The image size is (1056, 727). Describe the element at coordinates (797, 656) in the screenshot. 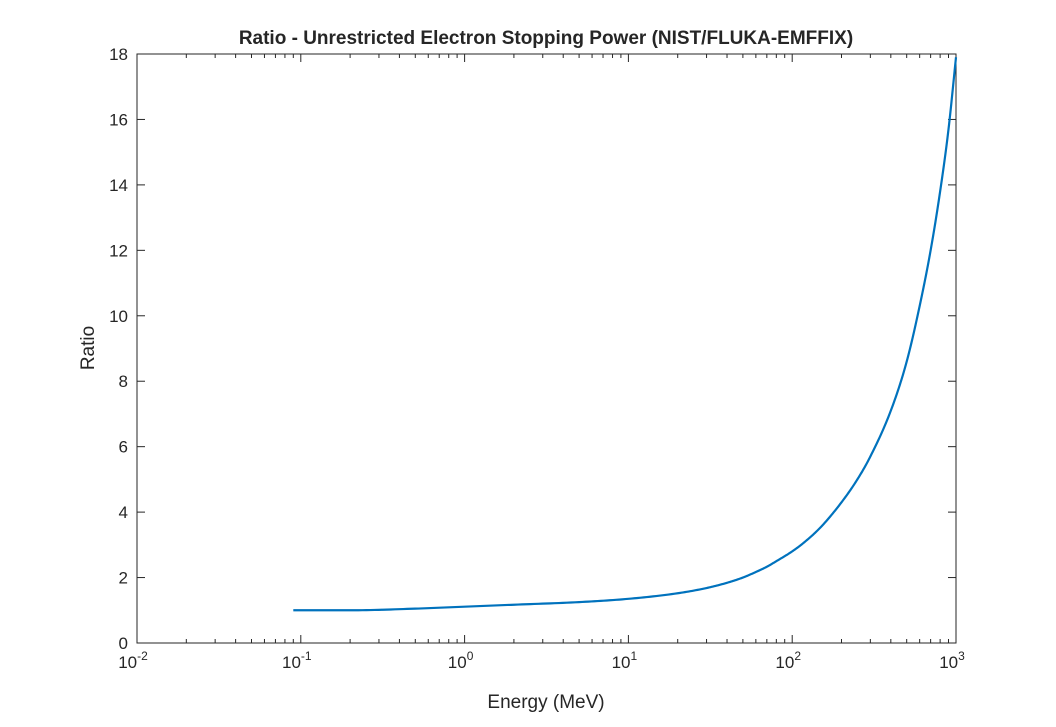

I see `x-tick-label-exponent: 2` at that location.